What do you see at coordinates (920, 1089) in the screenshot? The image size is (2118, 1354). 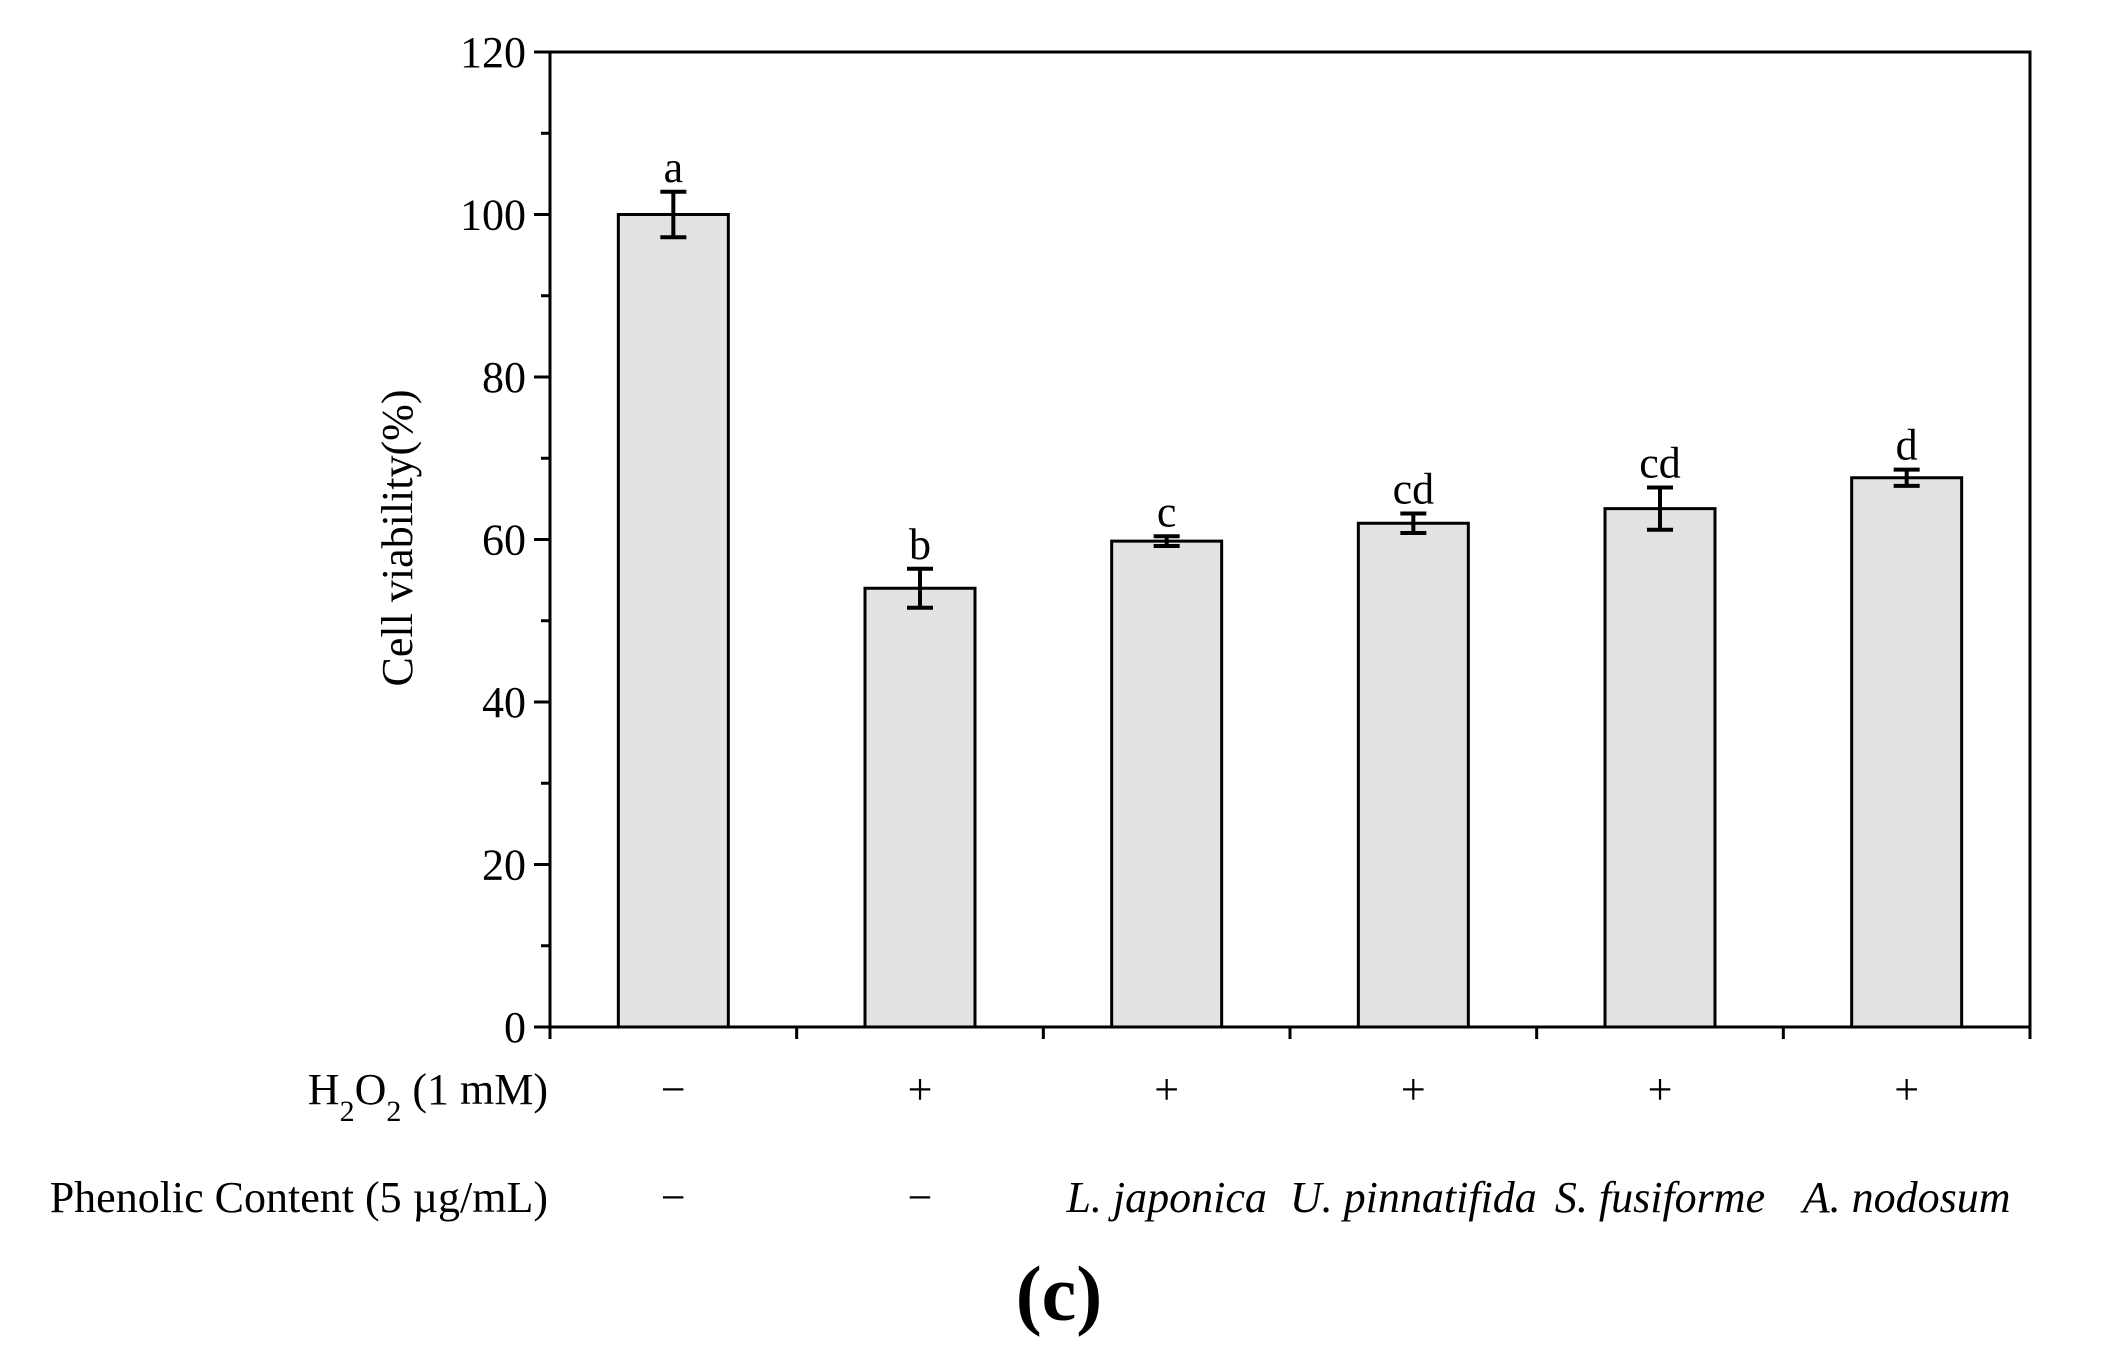 I see `h2o2-value-1: +` at bounding box center [920, 1089].